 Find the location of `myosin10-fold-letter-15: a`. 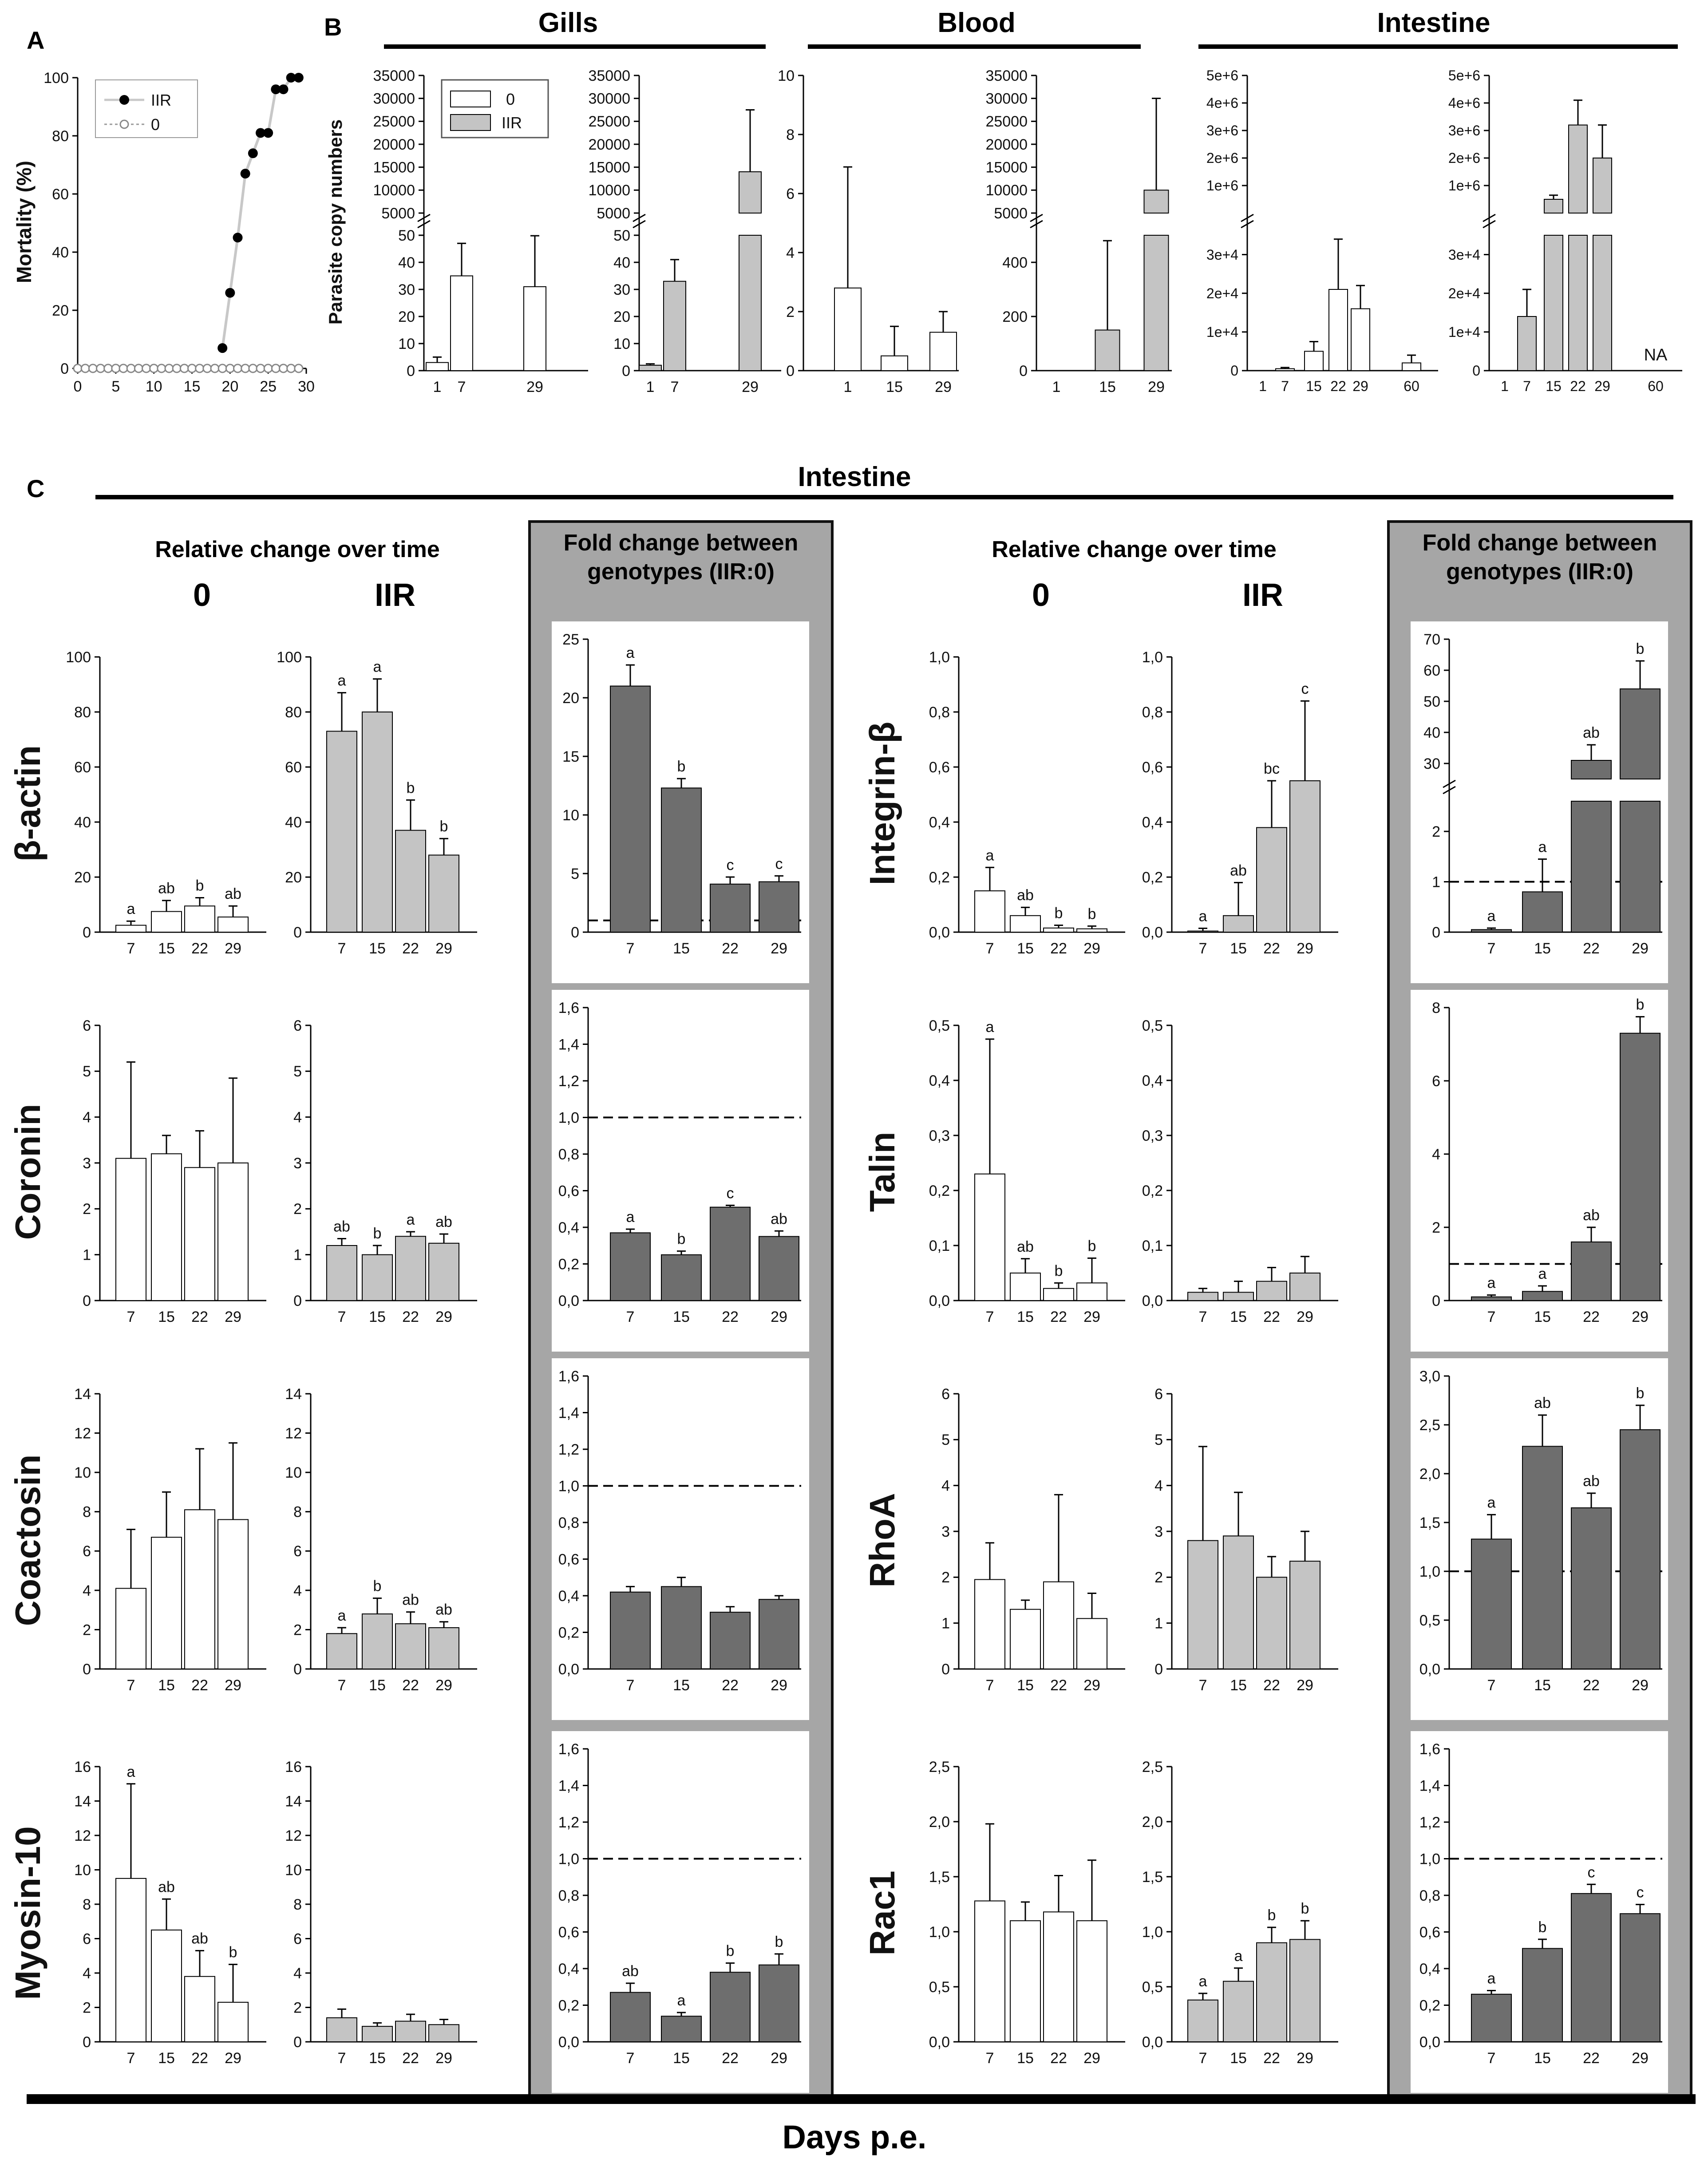

myosin10-fold-letter-15: a is located at coordinates (681, 2000).